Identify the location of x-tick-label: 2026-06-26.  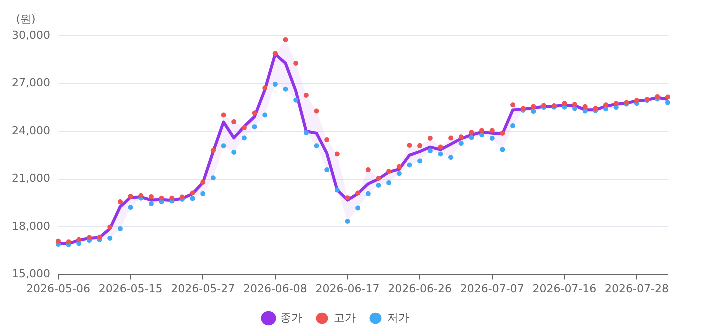
(420, 289).